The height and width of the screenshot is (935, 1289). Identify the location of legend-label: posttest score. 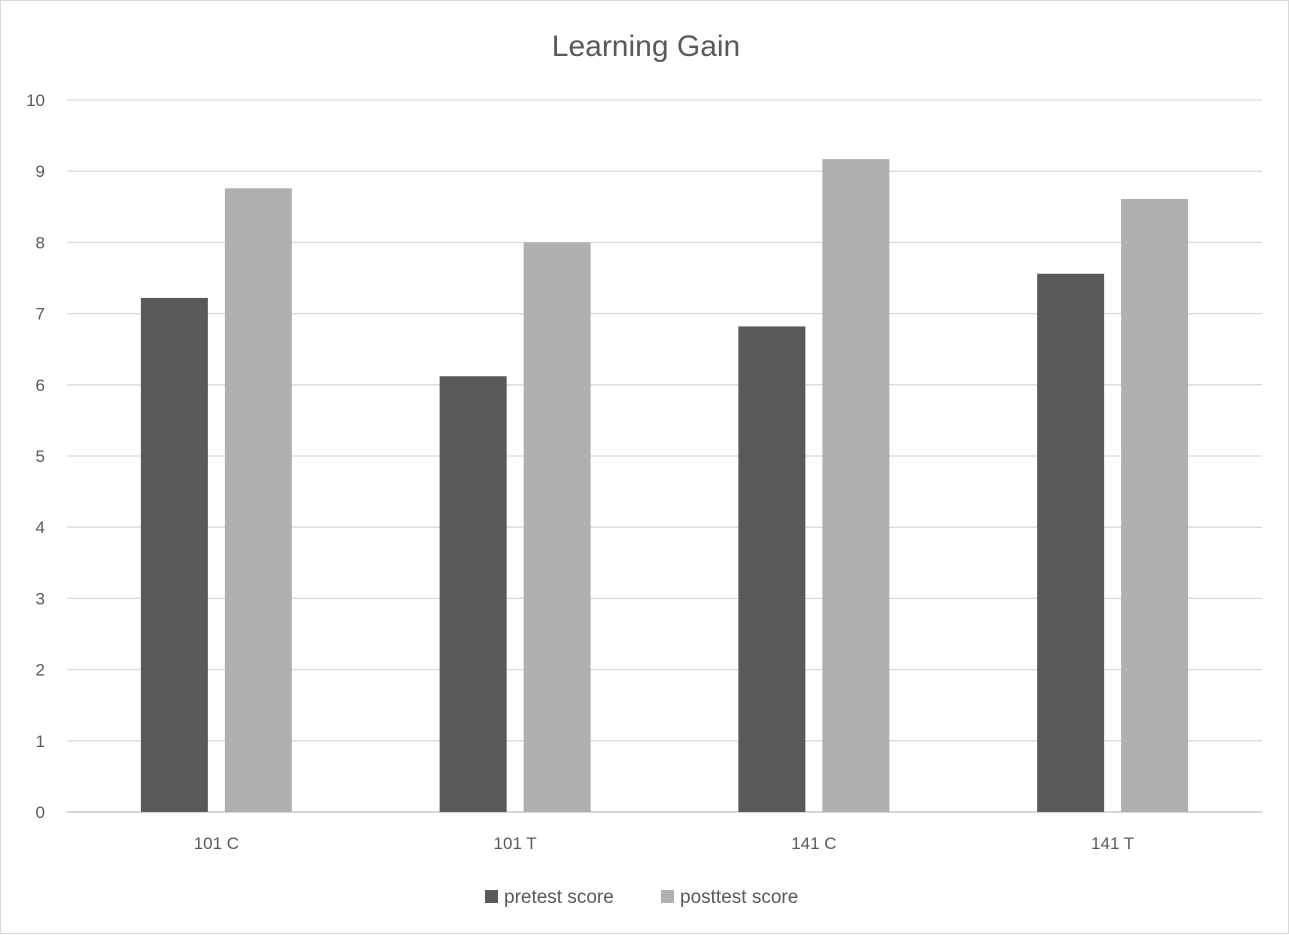
(739, 897).